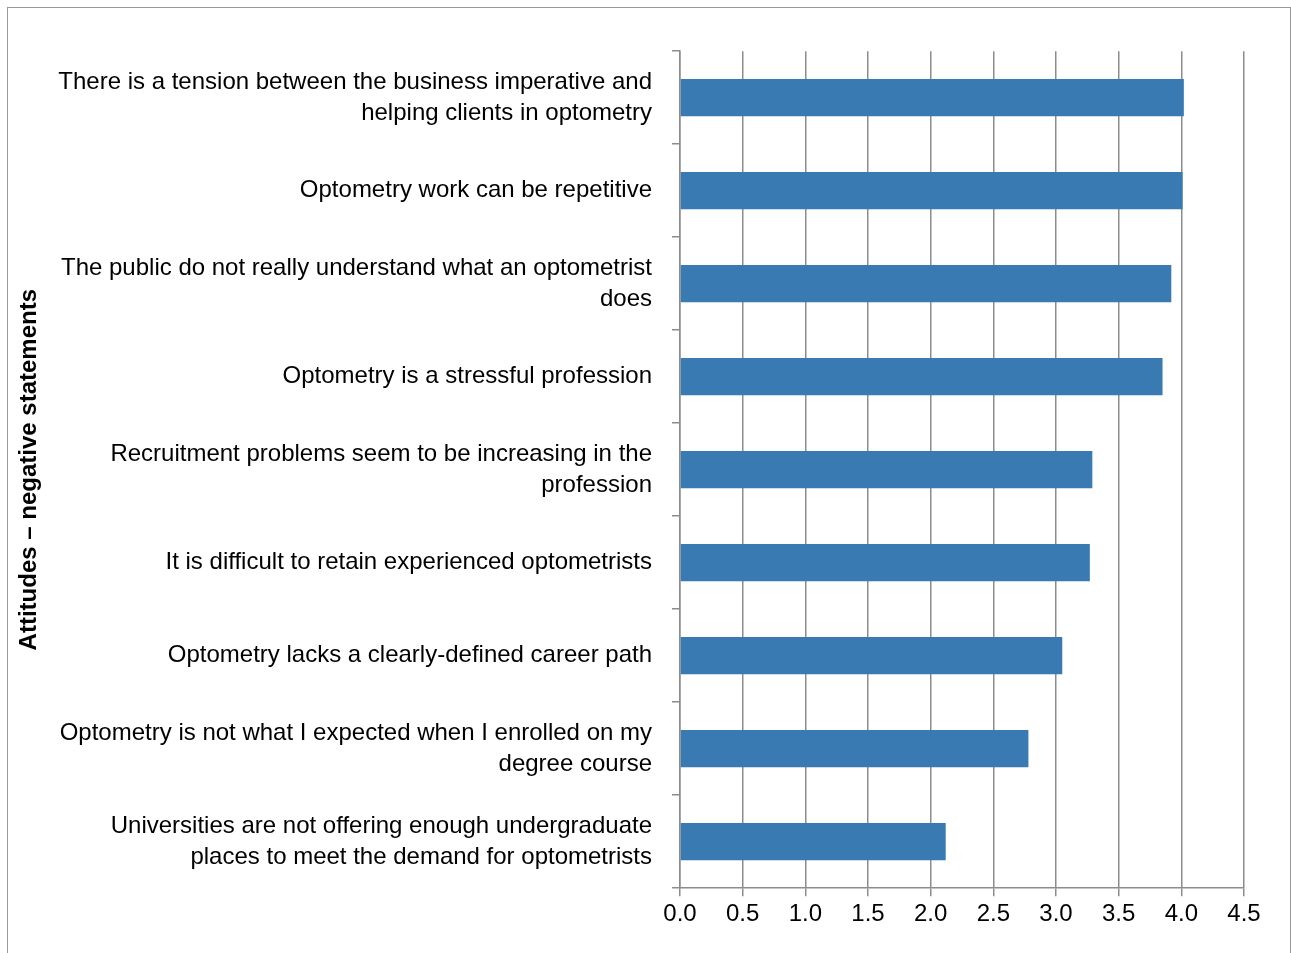  Describe the element at coordinates (1181, 913) in the screenshot. I see `x-tick-label: 4.0` at that location.